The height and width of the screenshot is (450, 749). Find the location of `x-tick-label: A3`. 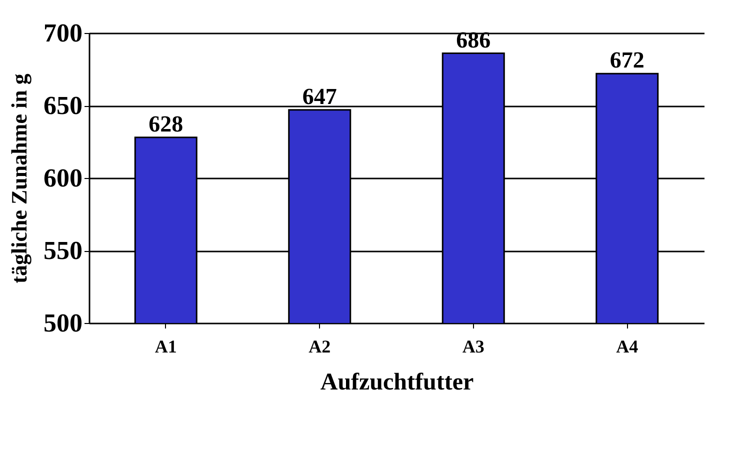

x-tick-label: A3 is located at coordinates (473, 346).